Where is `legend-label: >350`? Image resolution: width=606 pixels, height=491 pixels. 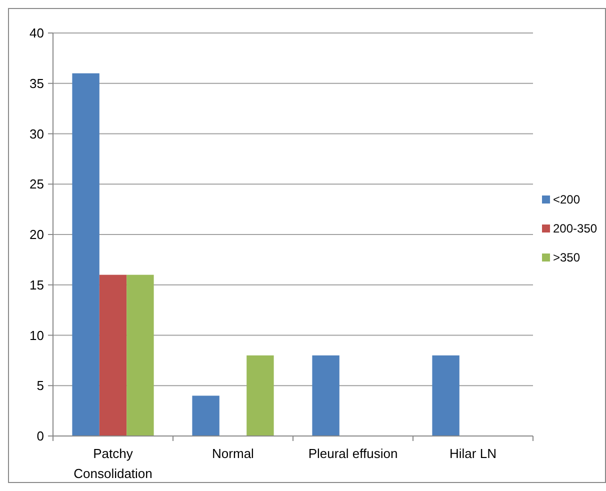 legend-label: >350 is located at coordinates (566, 257).